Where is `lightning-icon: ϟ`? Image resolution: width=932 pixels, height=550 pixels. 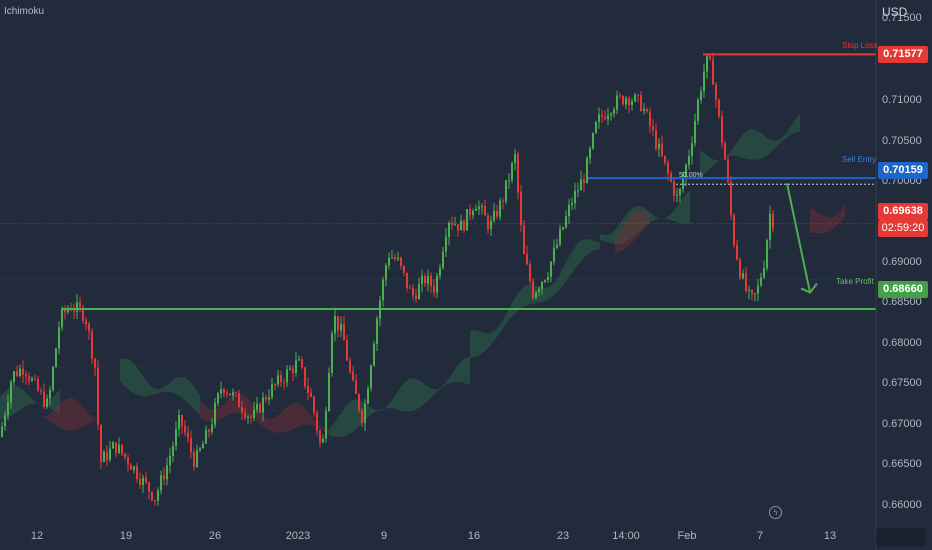 lightning-icon: ϟ is located at coordinates (775, 512).